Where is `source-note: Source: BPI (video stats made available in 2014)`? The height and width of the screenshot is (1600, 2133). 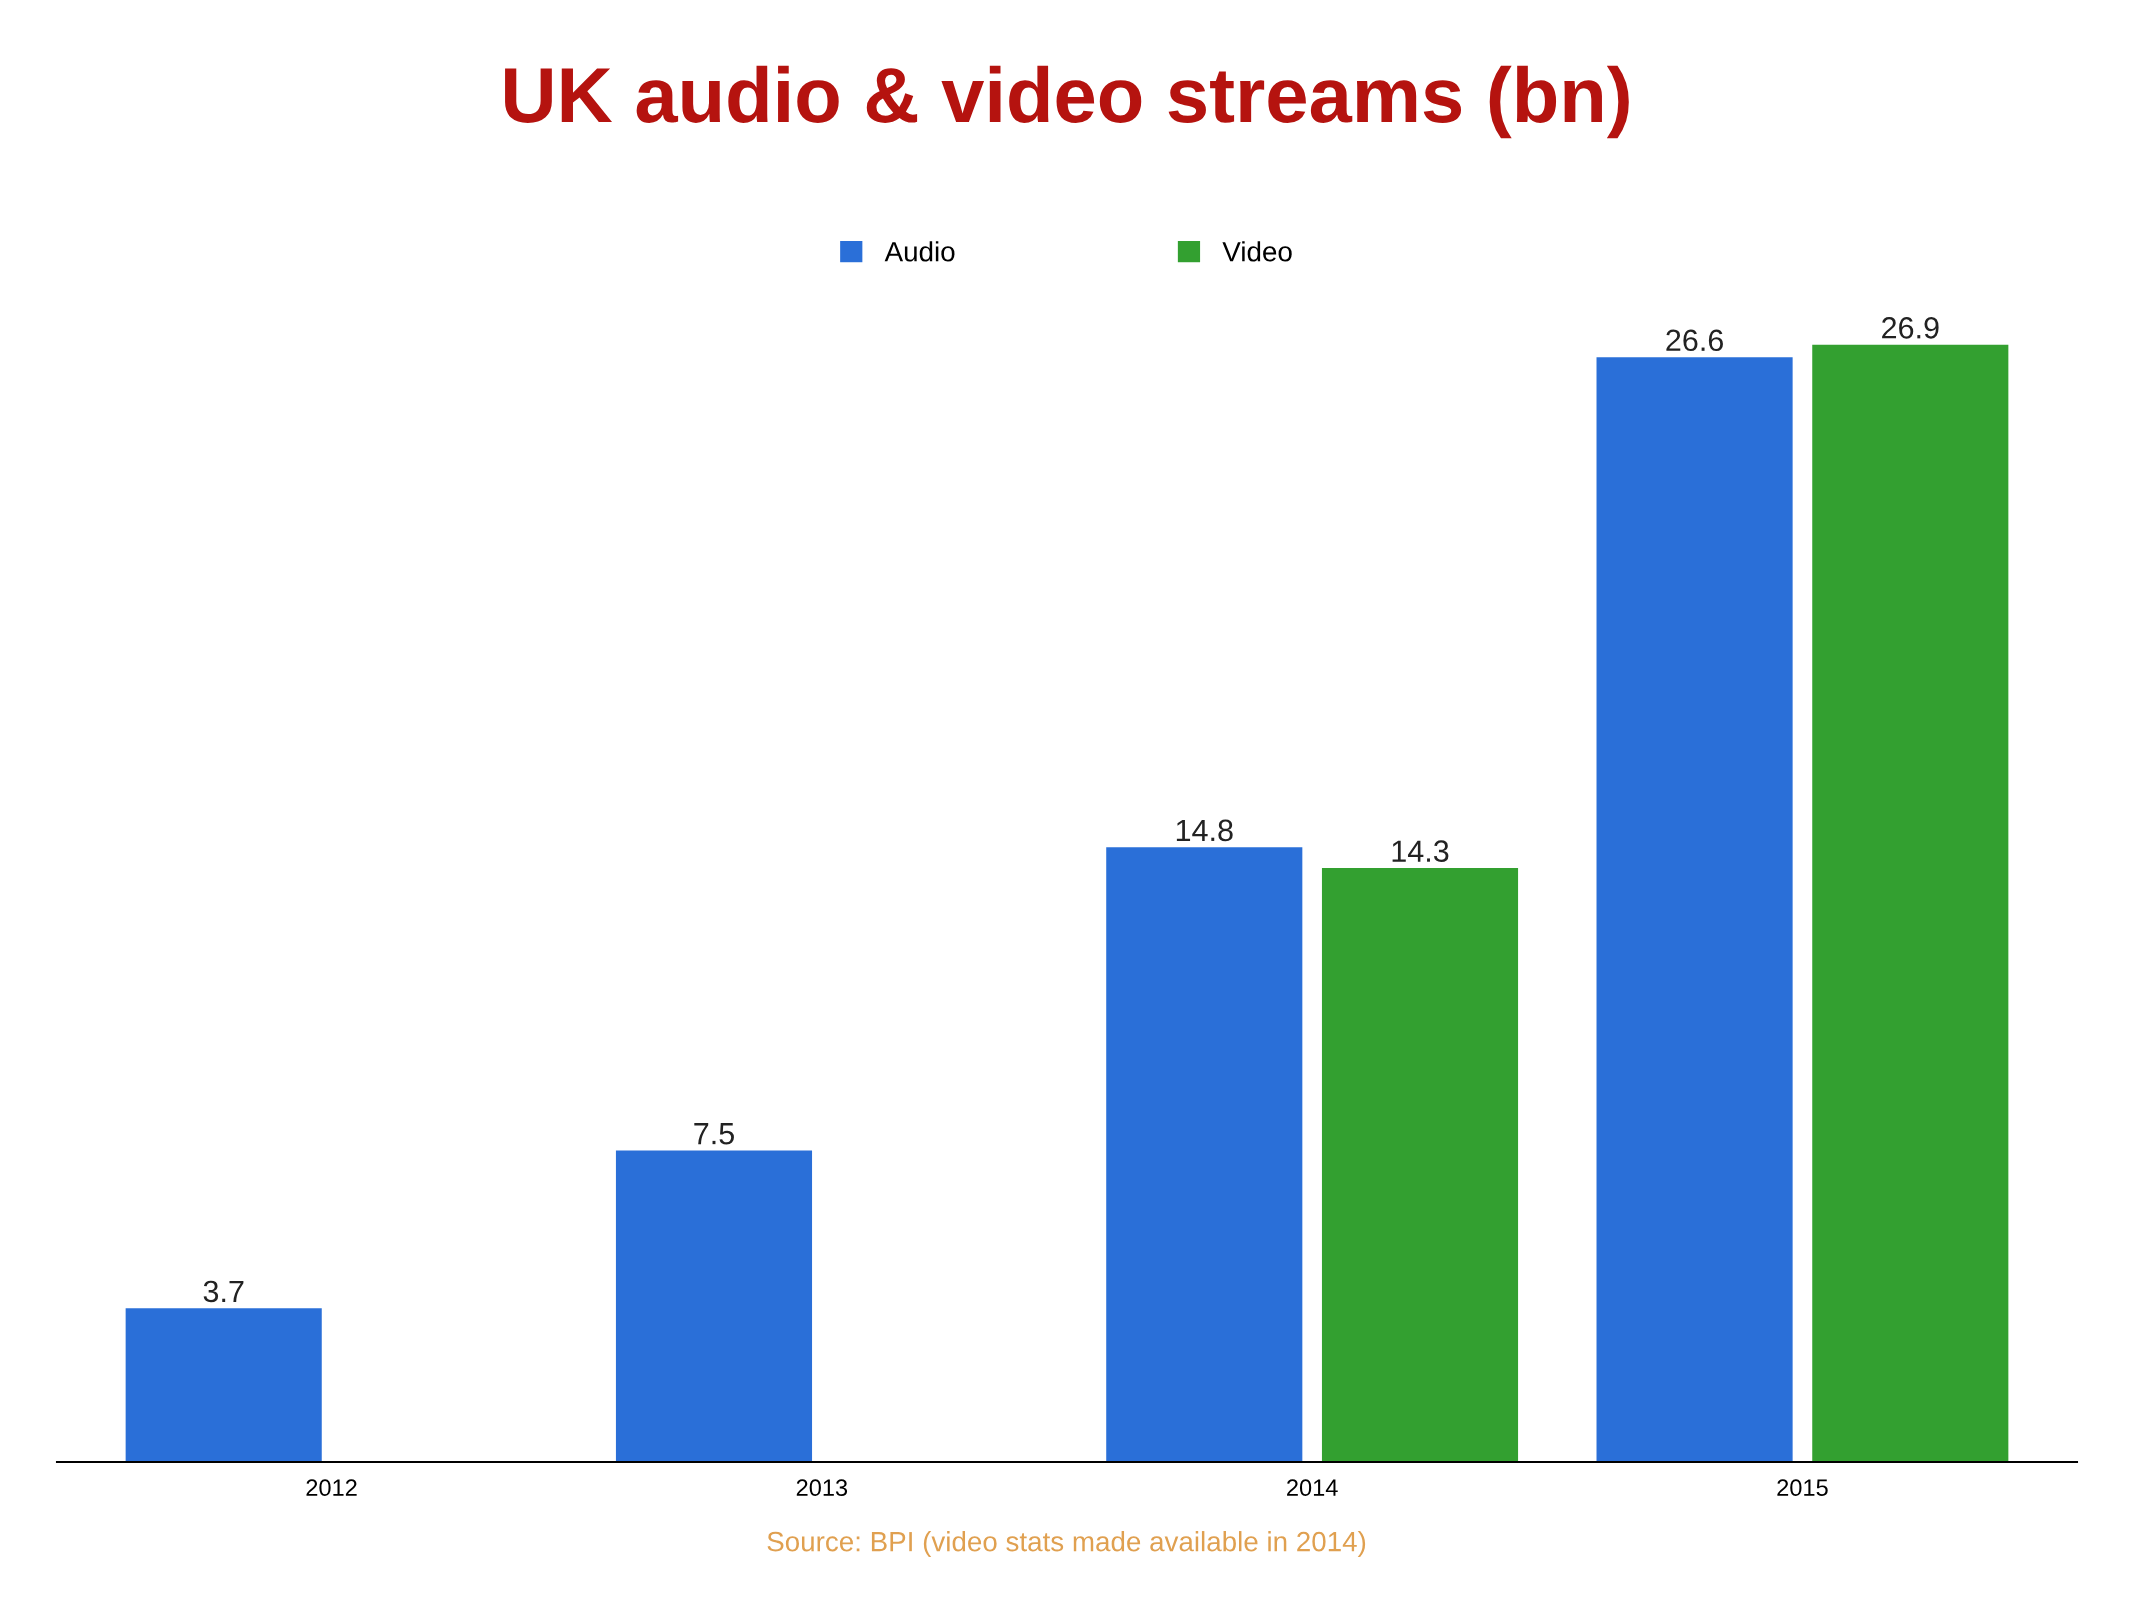
source-note: Source: BPI (video stats made available in 2014) is located at coordinates (1066, 1544).